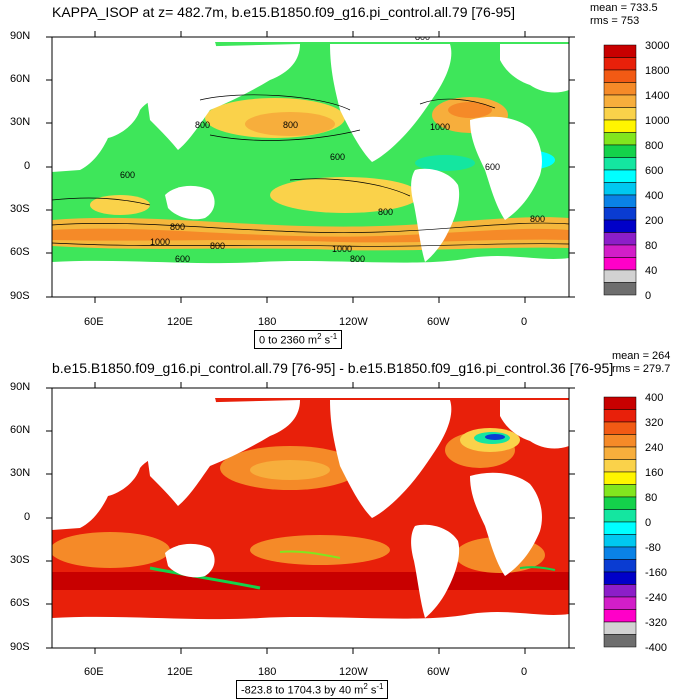 This screenshot has height=700, width=700. I want to click on panel2-legend-label: 400, so click(654, 398).